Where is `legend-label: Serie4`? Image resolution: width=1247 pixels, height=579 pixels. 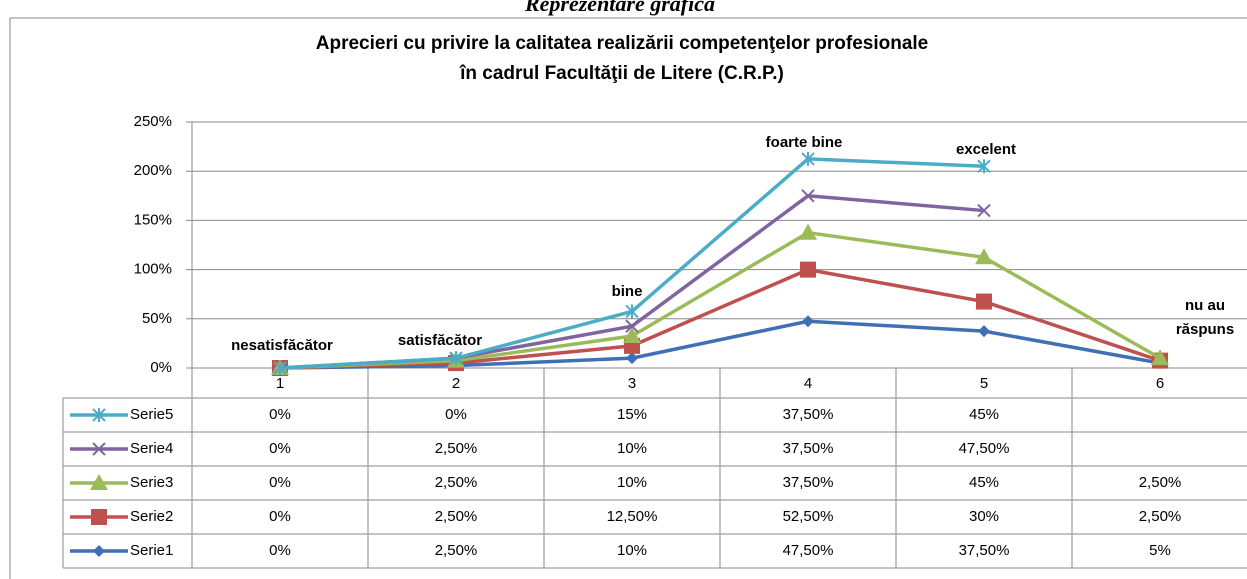 legend-label: Serie4 is located at coordinates (151, 448).